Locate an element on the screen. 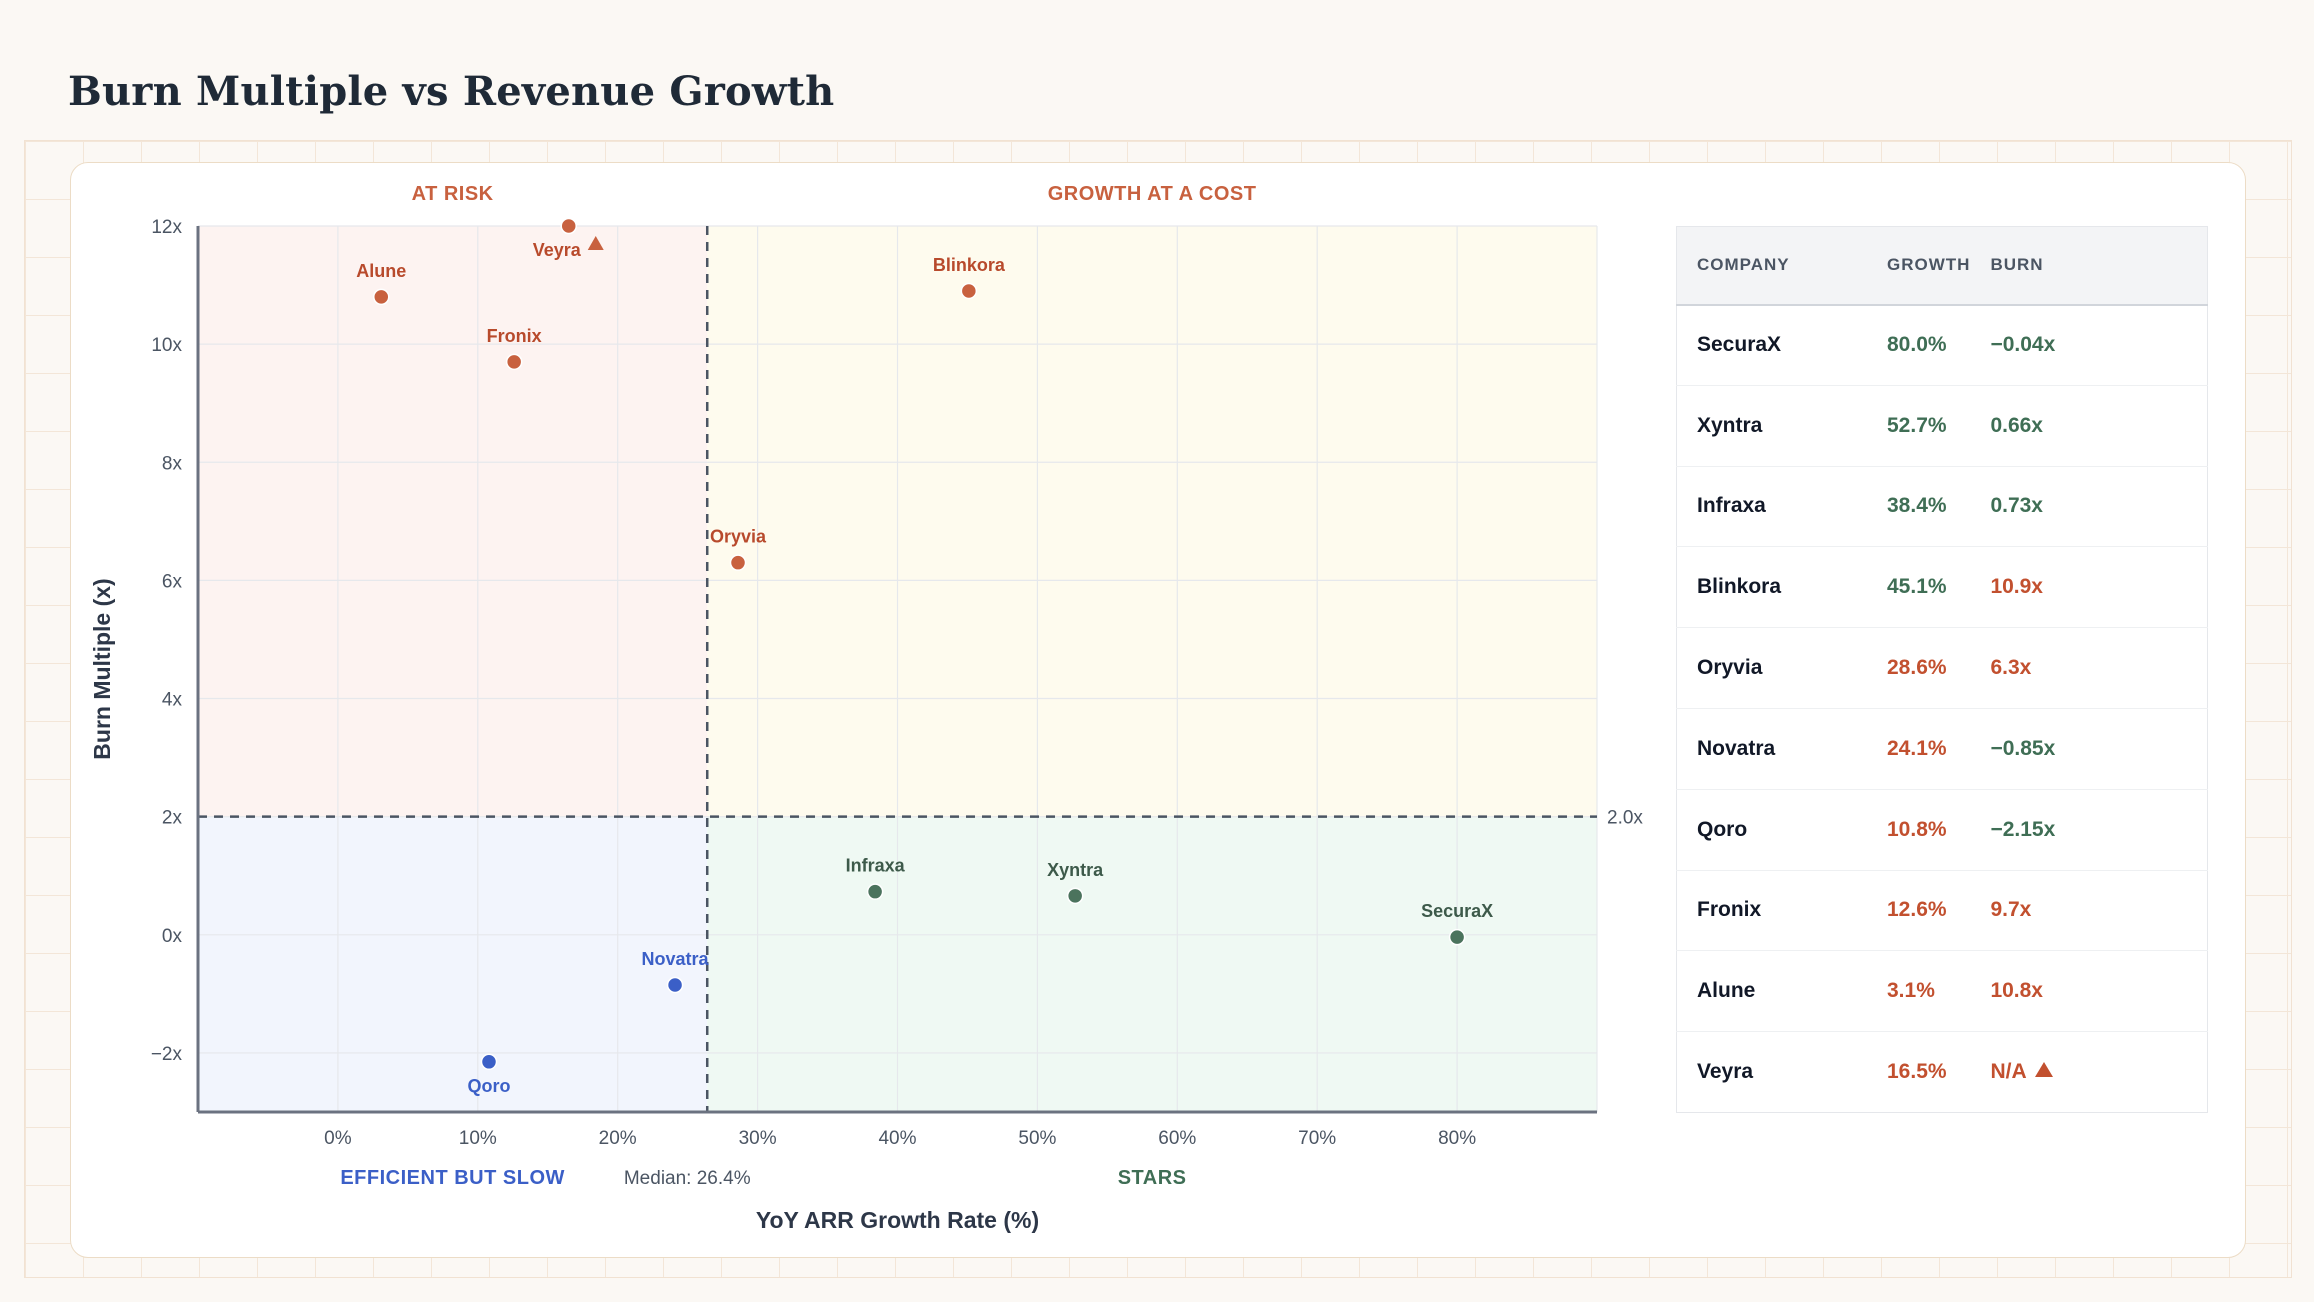 Image resolution: width=2314 pixels, height=1302 pixels. point-label: Oryvia is located at coordinates (738, 537).